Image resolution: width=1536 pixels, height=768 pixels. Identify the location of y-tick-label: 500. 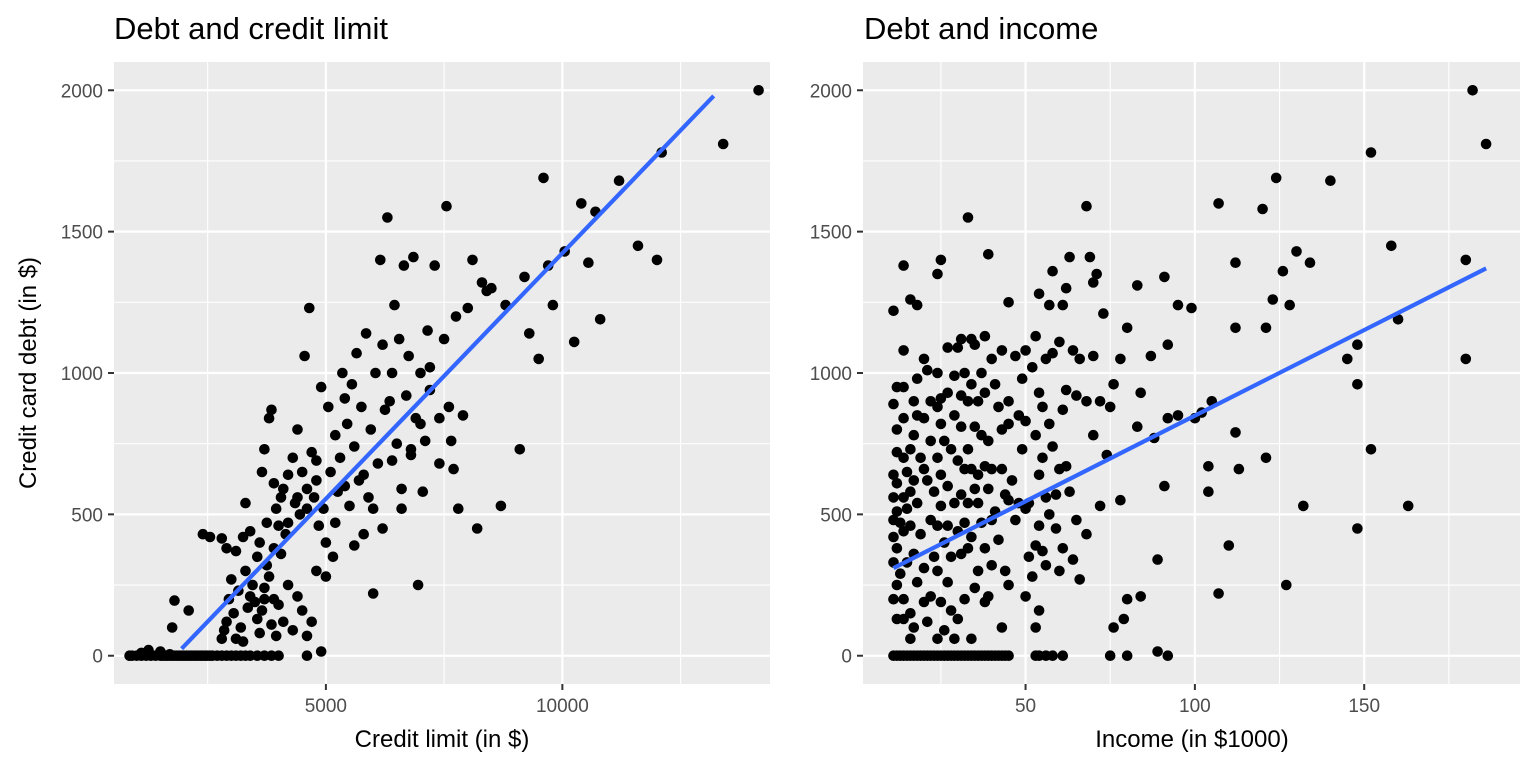
(836, 515).